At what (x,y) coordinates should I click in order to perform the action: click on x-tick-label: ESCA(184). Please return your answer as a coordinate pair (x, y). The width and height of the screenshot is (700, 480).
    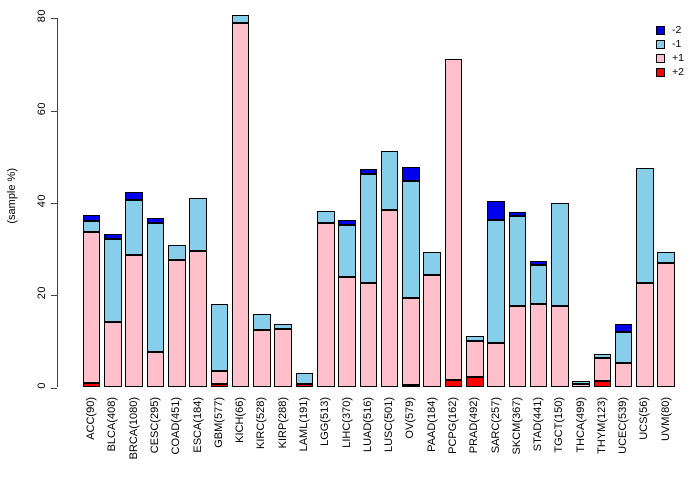
    Looking at the image, I should click on (197, 424).